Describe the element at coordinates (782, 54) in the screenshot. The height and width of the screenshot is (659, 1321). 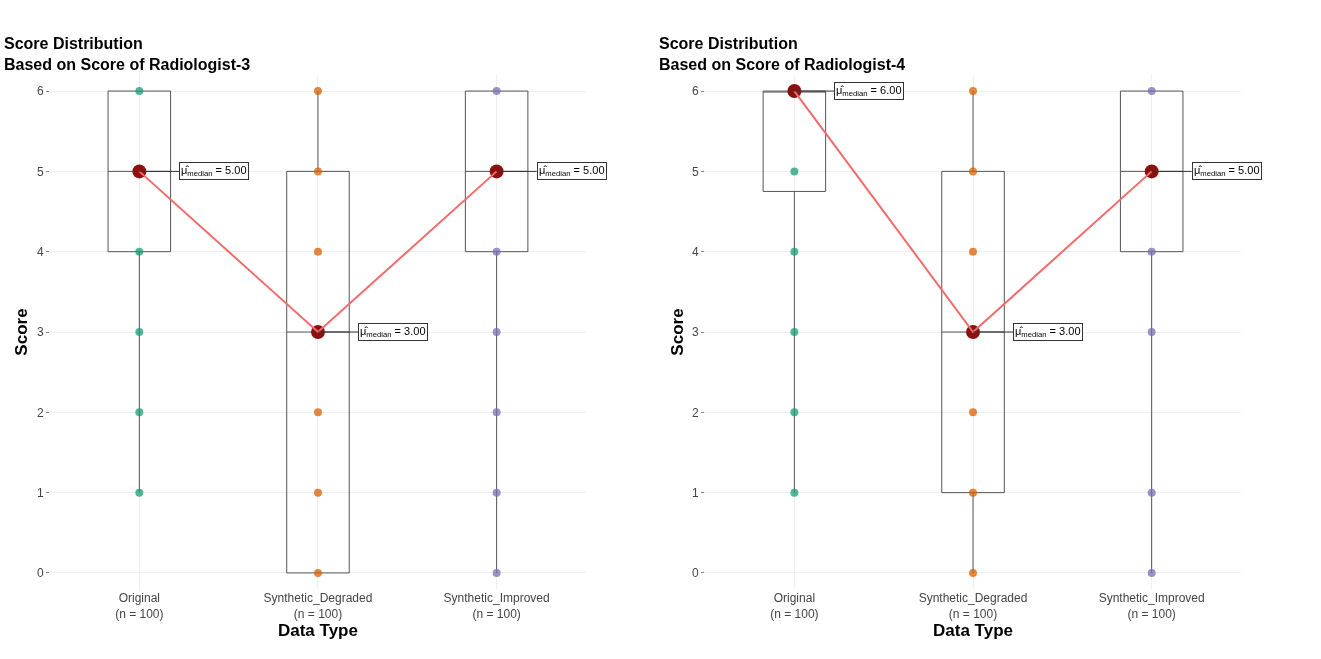
I see `chart-title: Score Distribution Based on Score of Radiologist-4` at that location.